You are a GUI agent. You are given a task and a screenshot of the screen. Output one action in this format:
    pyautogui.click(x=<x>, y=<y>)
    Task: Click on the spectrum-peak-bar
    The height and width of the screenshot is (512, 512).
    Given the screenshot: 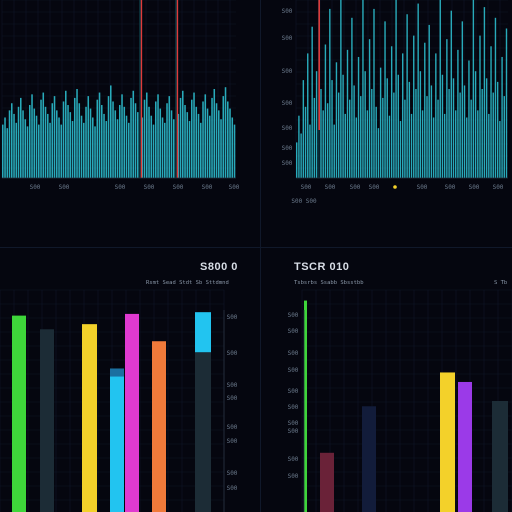 What is the action you would take?
    pyautogui.click(x=176, y=89)
    